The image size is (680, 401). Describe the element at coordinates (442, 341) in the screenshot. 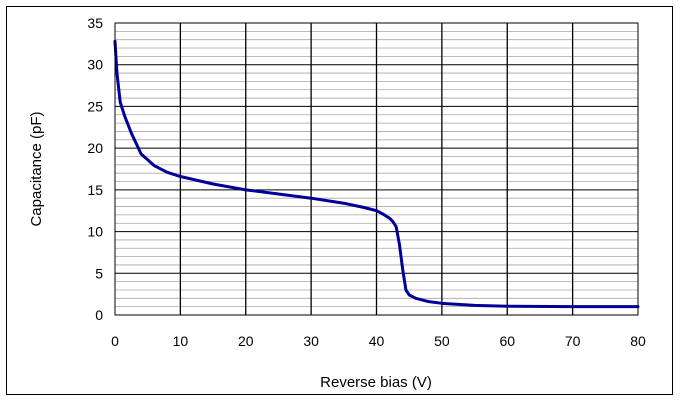

I see `x-tick-label: 50` at that location.